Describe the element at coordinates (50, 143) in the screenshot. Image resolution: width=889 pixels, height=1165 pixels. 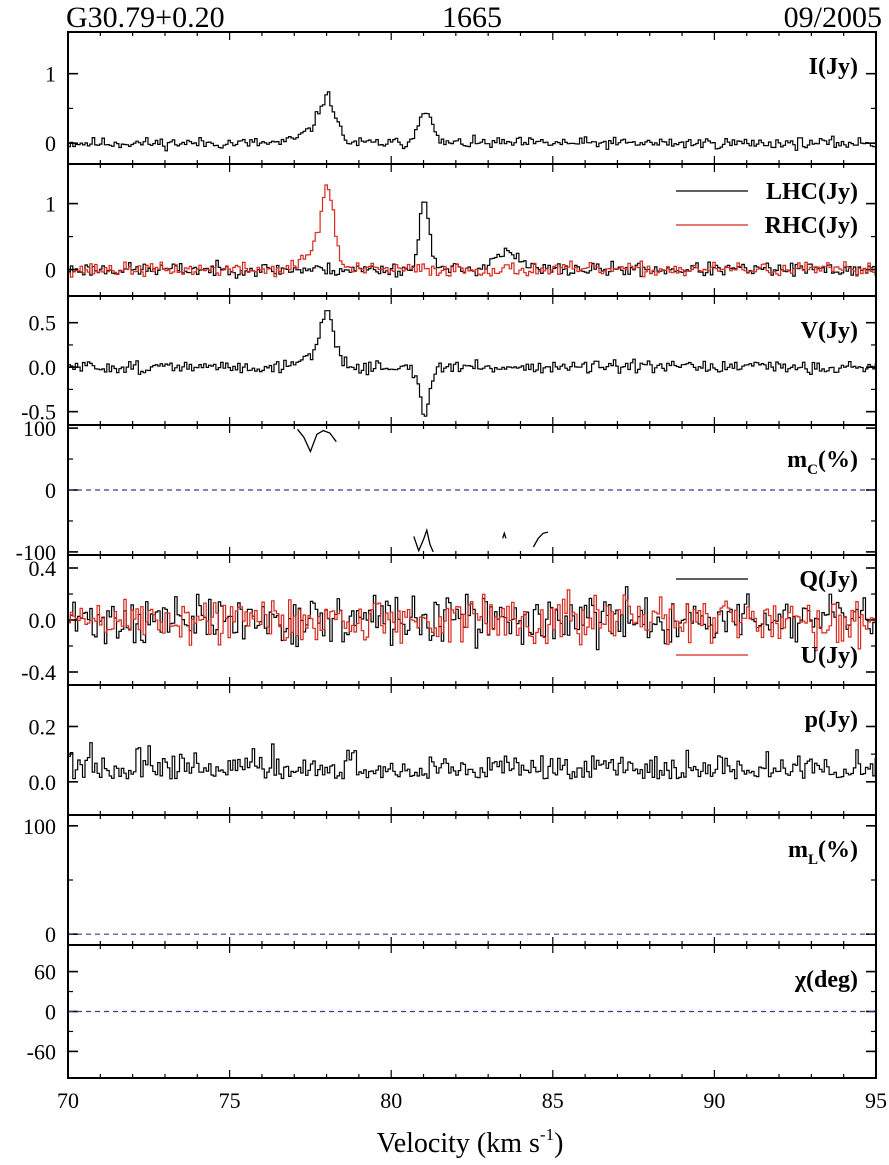
I see `panel-I-ytick-label: 0` at that location.